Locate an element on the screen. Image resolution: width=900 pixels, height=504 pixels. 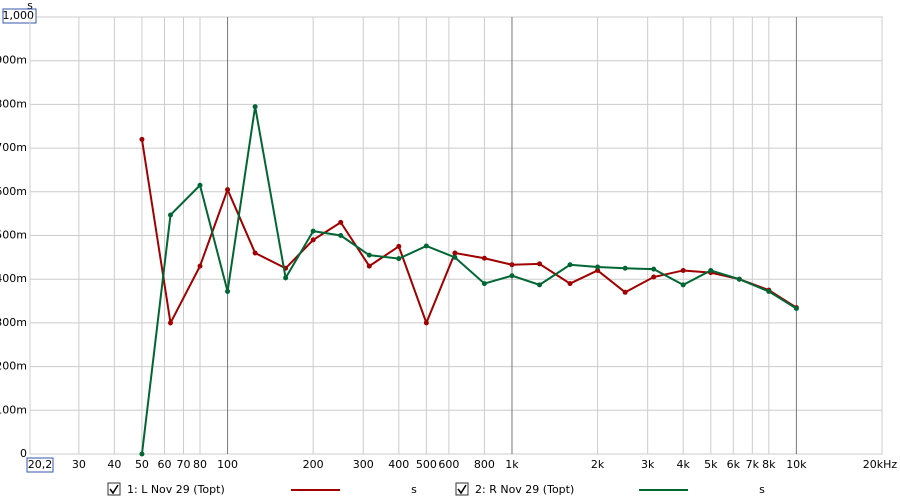
y-tick-label: 600m is located at coordinates (13, 191).